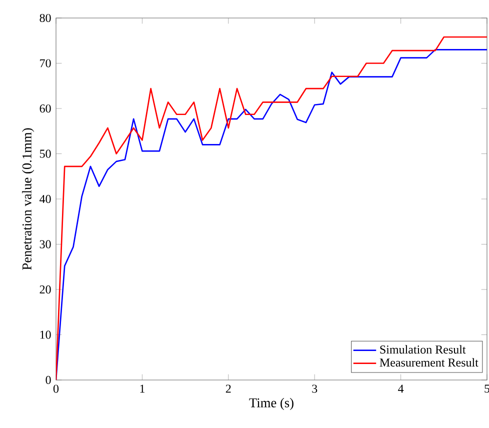 This screenshot has height=428, width=489. Describe the element at coordinates (45, 18) in the screenshot. I see `y-tick-label: 80` at that location.